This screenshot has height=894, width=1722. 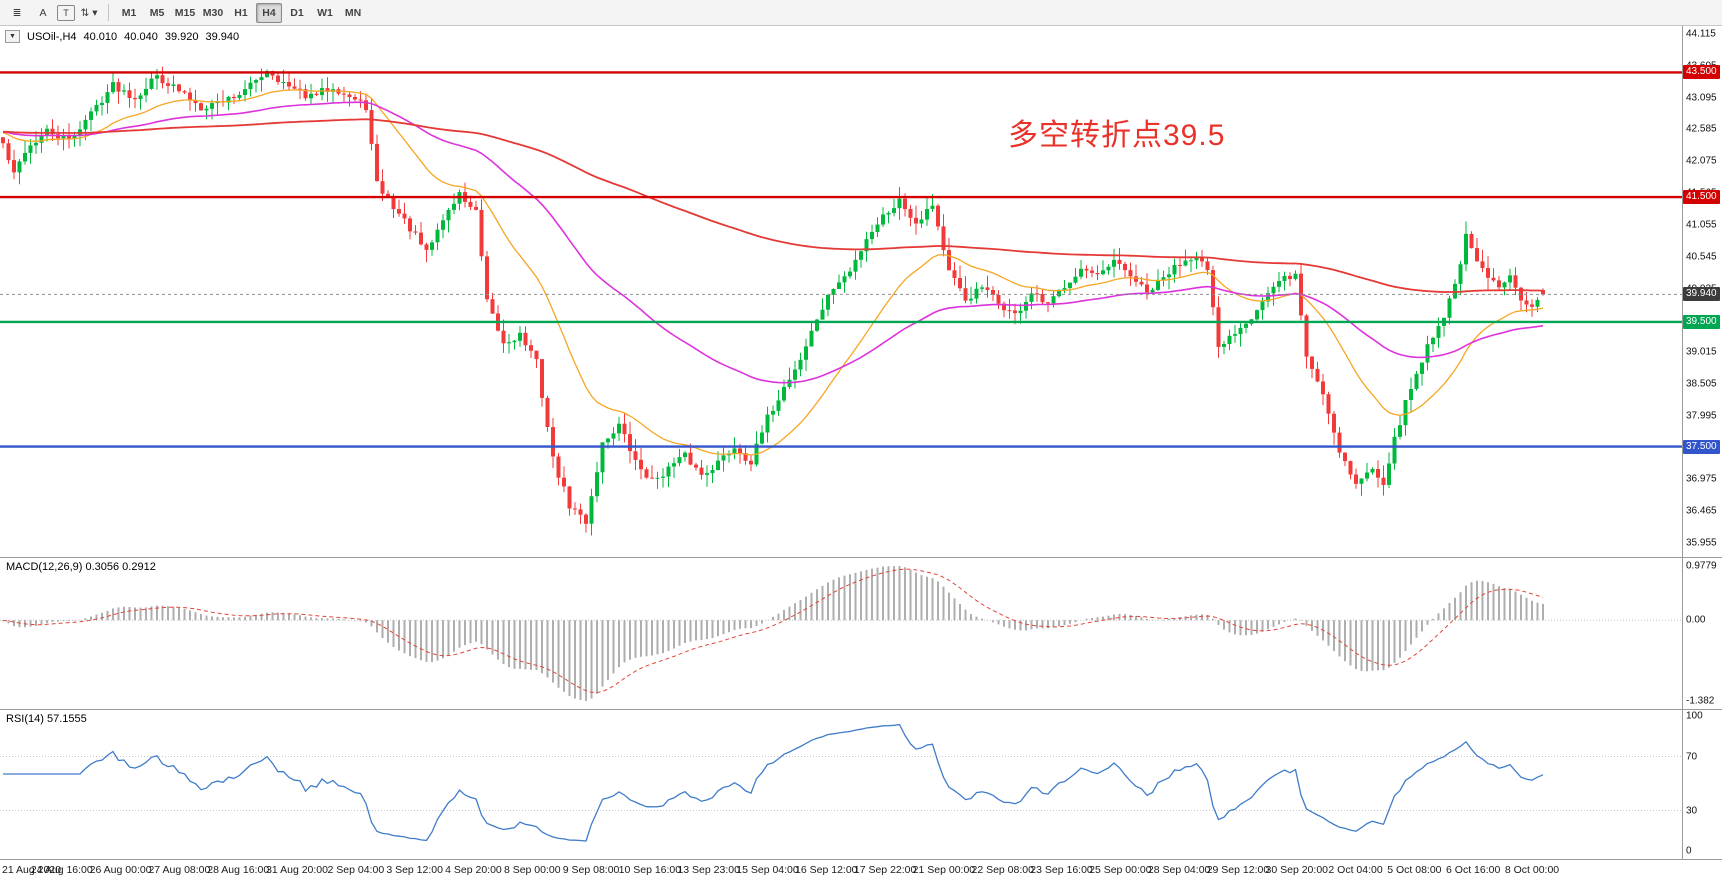 What do you see at coordinates (1689, 851) in the screenshot?
I see `rsi-axis-label: 0` at bounding box center [1689, 851].